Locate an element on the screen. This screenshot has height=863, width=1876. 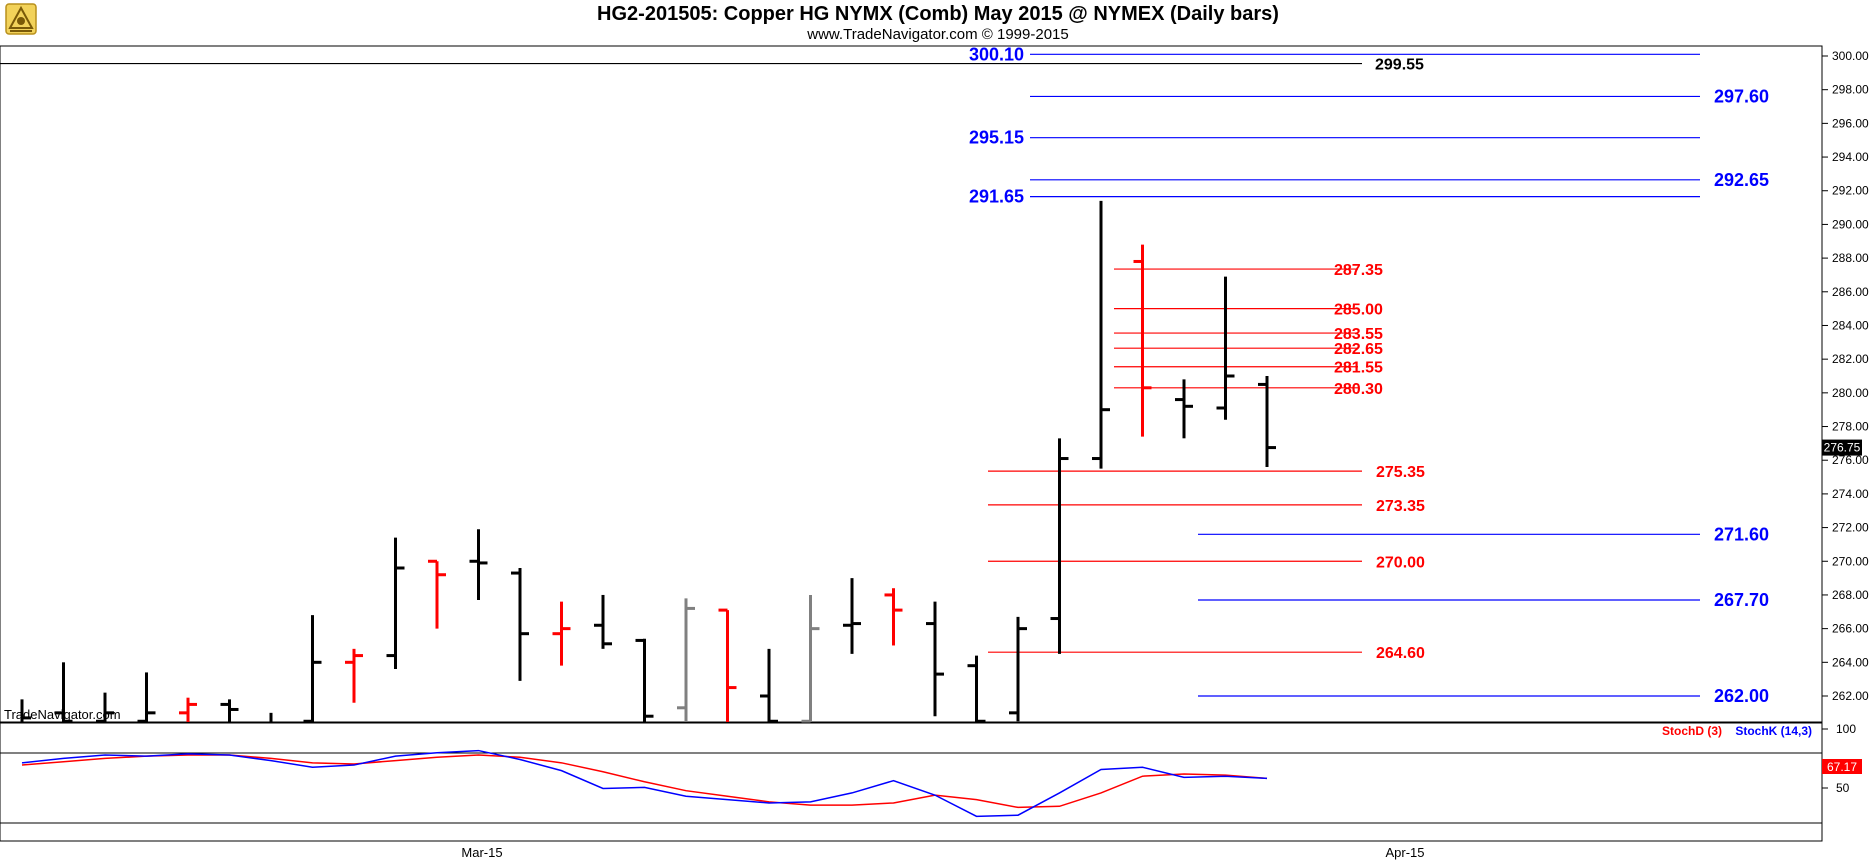
level-label: 270.00 is located at coordinates (1400, 562).